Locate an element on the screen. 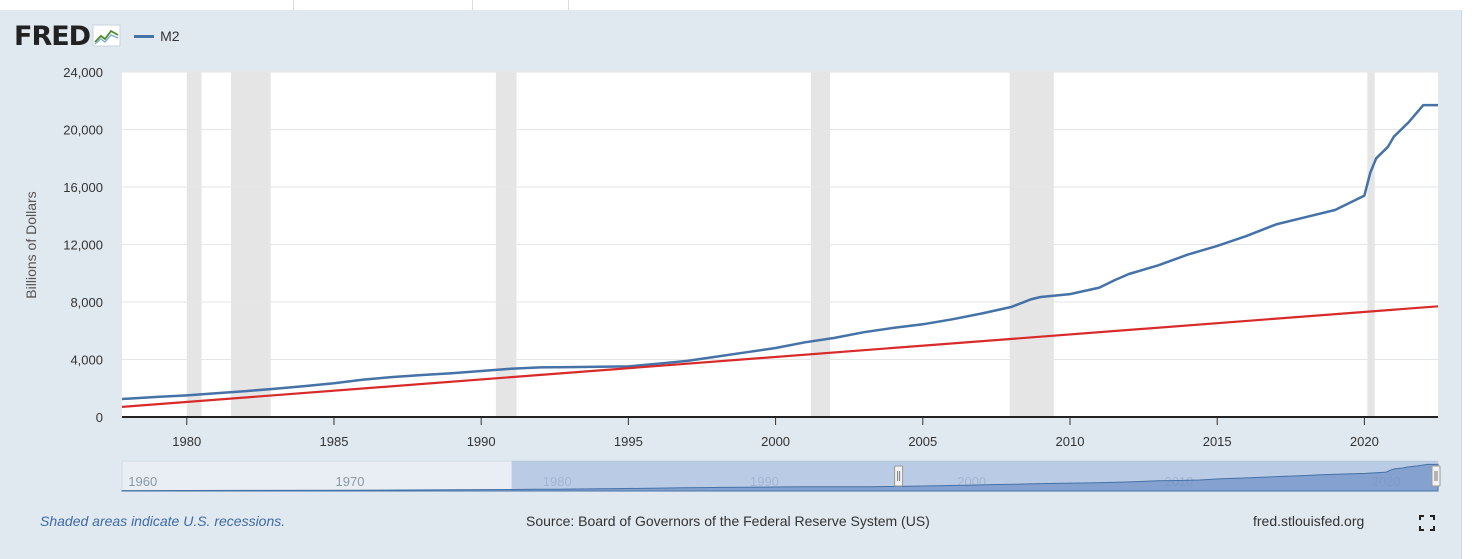 The image size is (1476, 559). fred-logo: FRED is located at coordinates (52, 36).